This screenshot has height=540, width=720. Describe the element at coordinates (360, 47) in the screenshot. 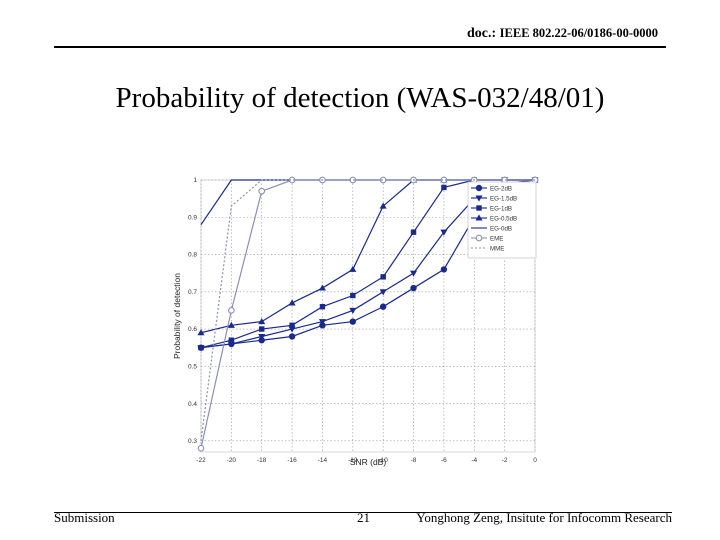

I see `header-divider` at that location.